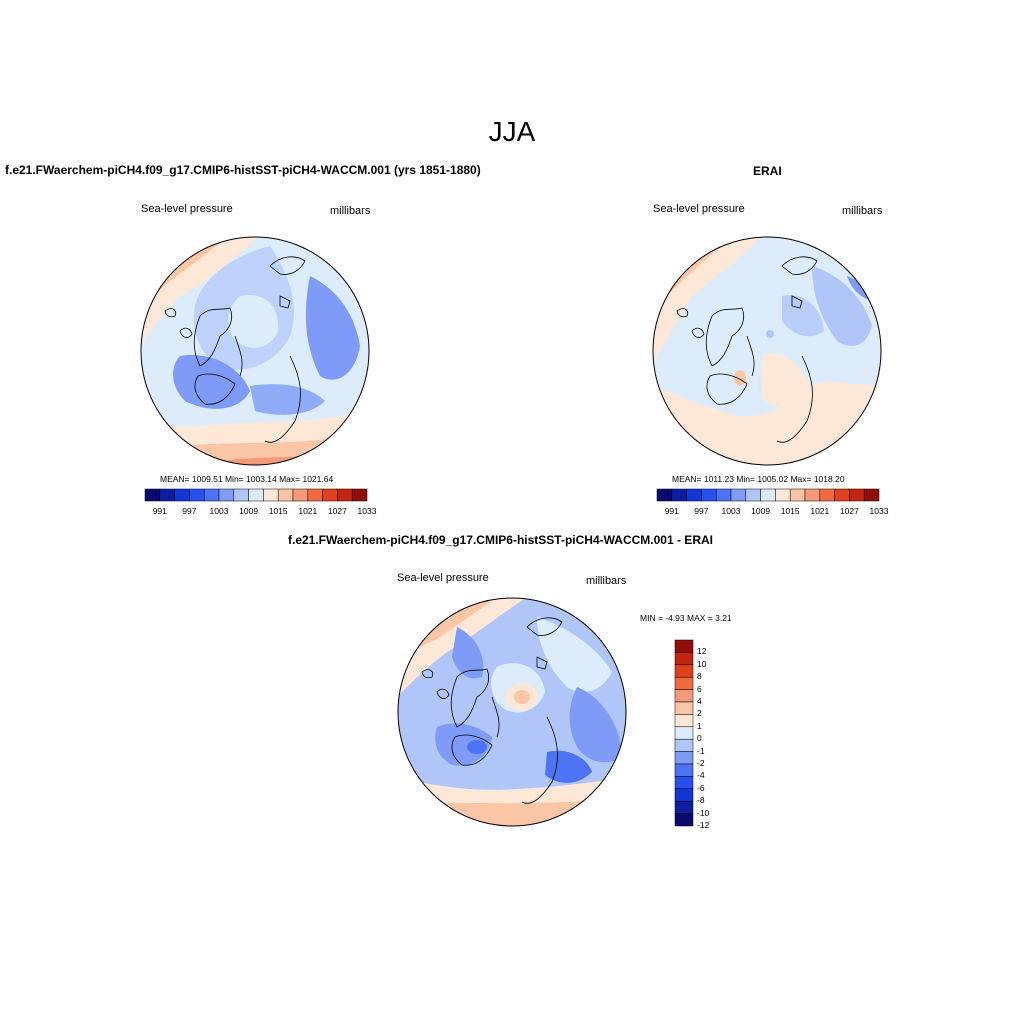  I want to click on diff-units-label: millibars, so click(606, 581).